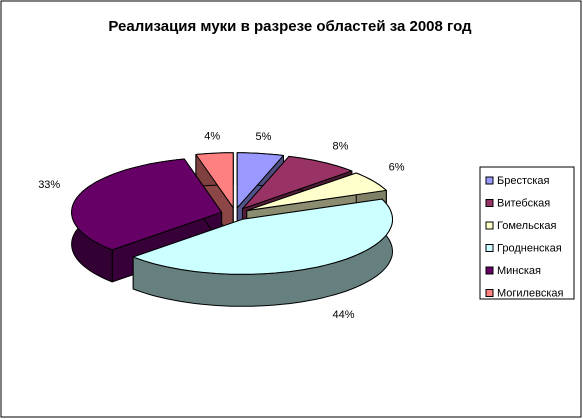 The height and width of the screenshot is (419, 583). Describe the element at coordinates (344, 315) in the screenshot. I see `data-label: 44%` at that location.